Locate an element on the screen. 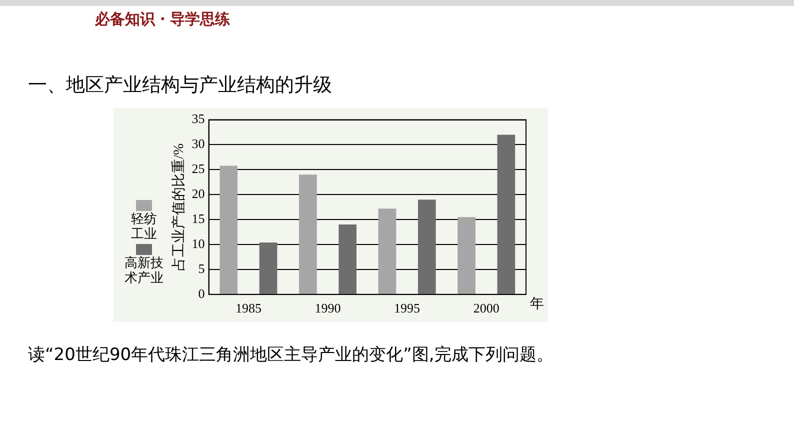  legend-label: 高新技术产业 is located at coordinates (144, 271).